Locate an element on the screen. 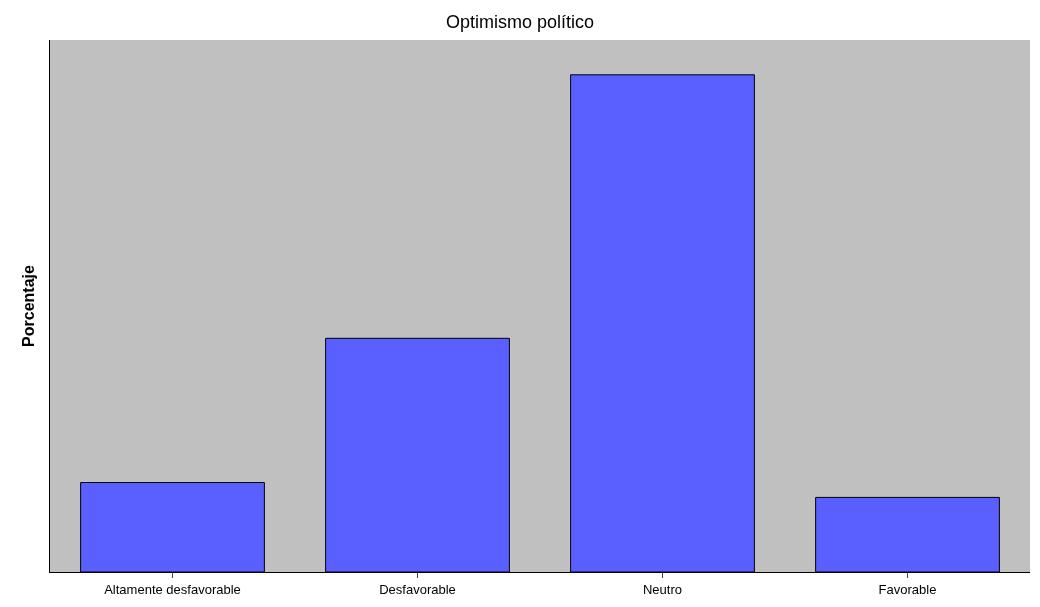 This screenshot has width=1040, height=607. x-tick-label: Altamente desfavorable is located at coordinates (172, 589).